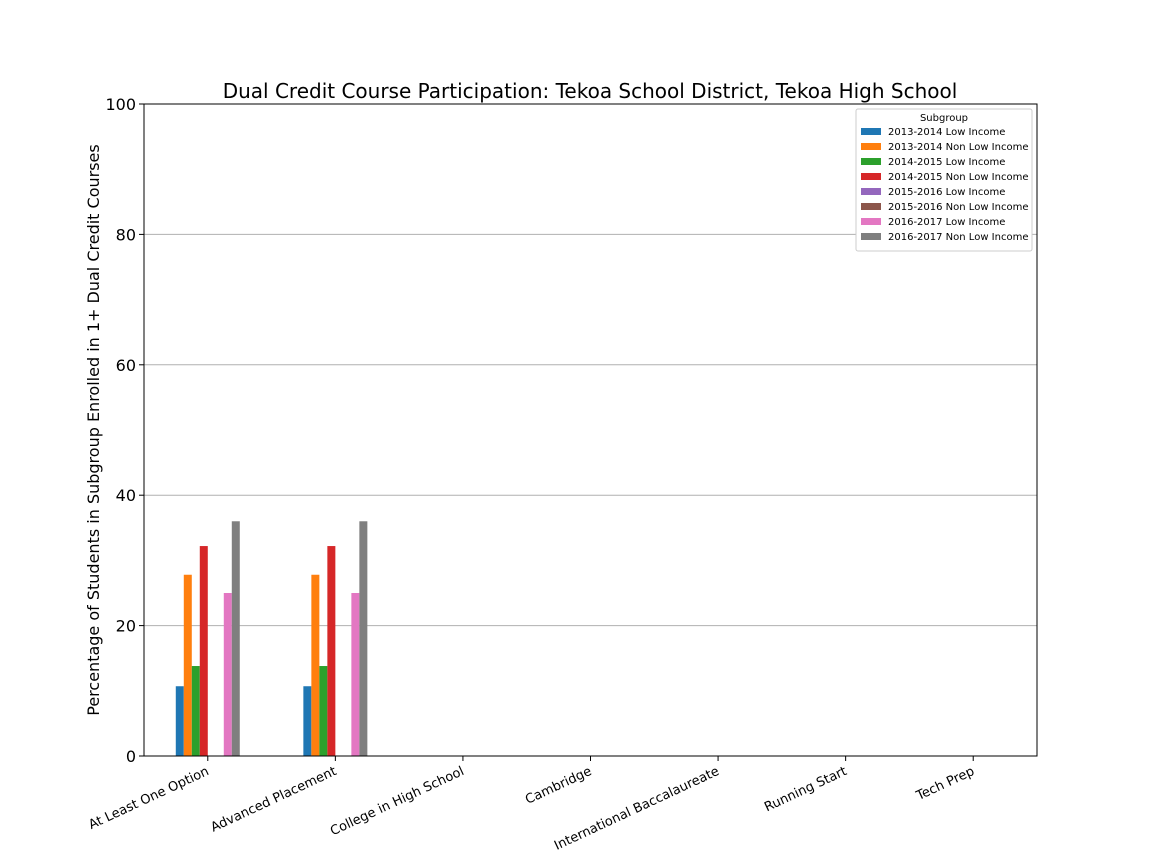 This screenshot has height=864, width=1152. What do you see at coordinates (126, 495) in the screenshot?
I see `y-tick-label: 40` at bounding box center [126, 495].